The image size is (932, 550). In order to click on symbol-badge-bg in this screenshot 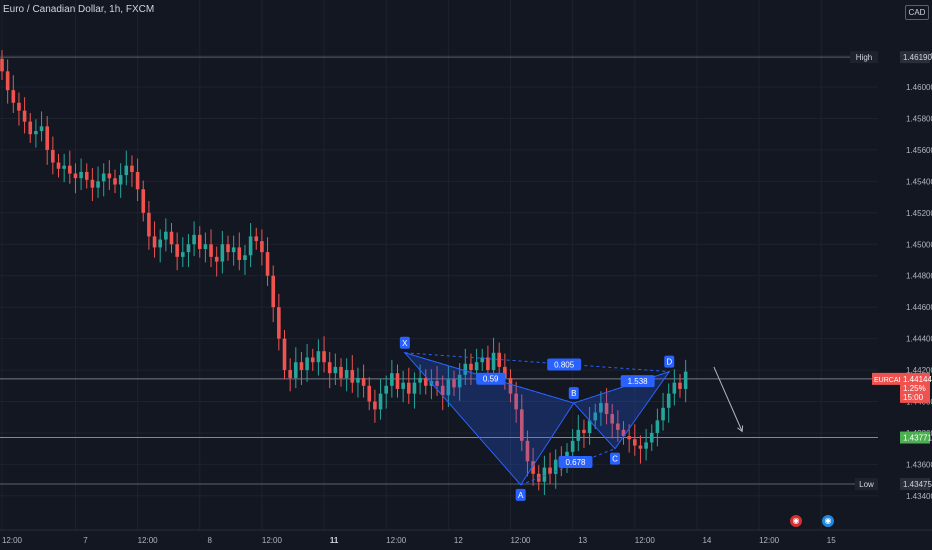, I will do `click(886, 378)`.